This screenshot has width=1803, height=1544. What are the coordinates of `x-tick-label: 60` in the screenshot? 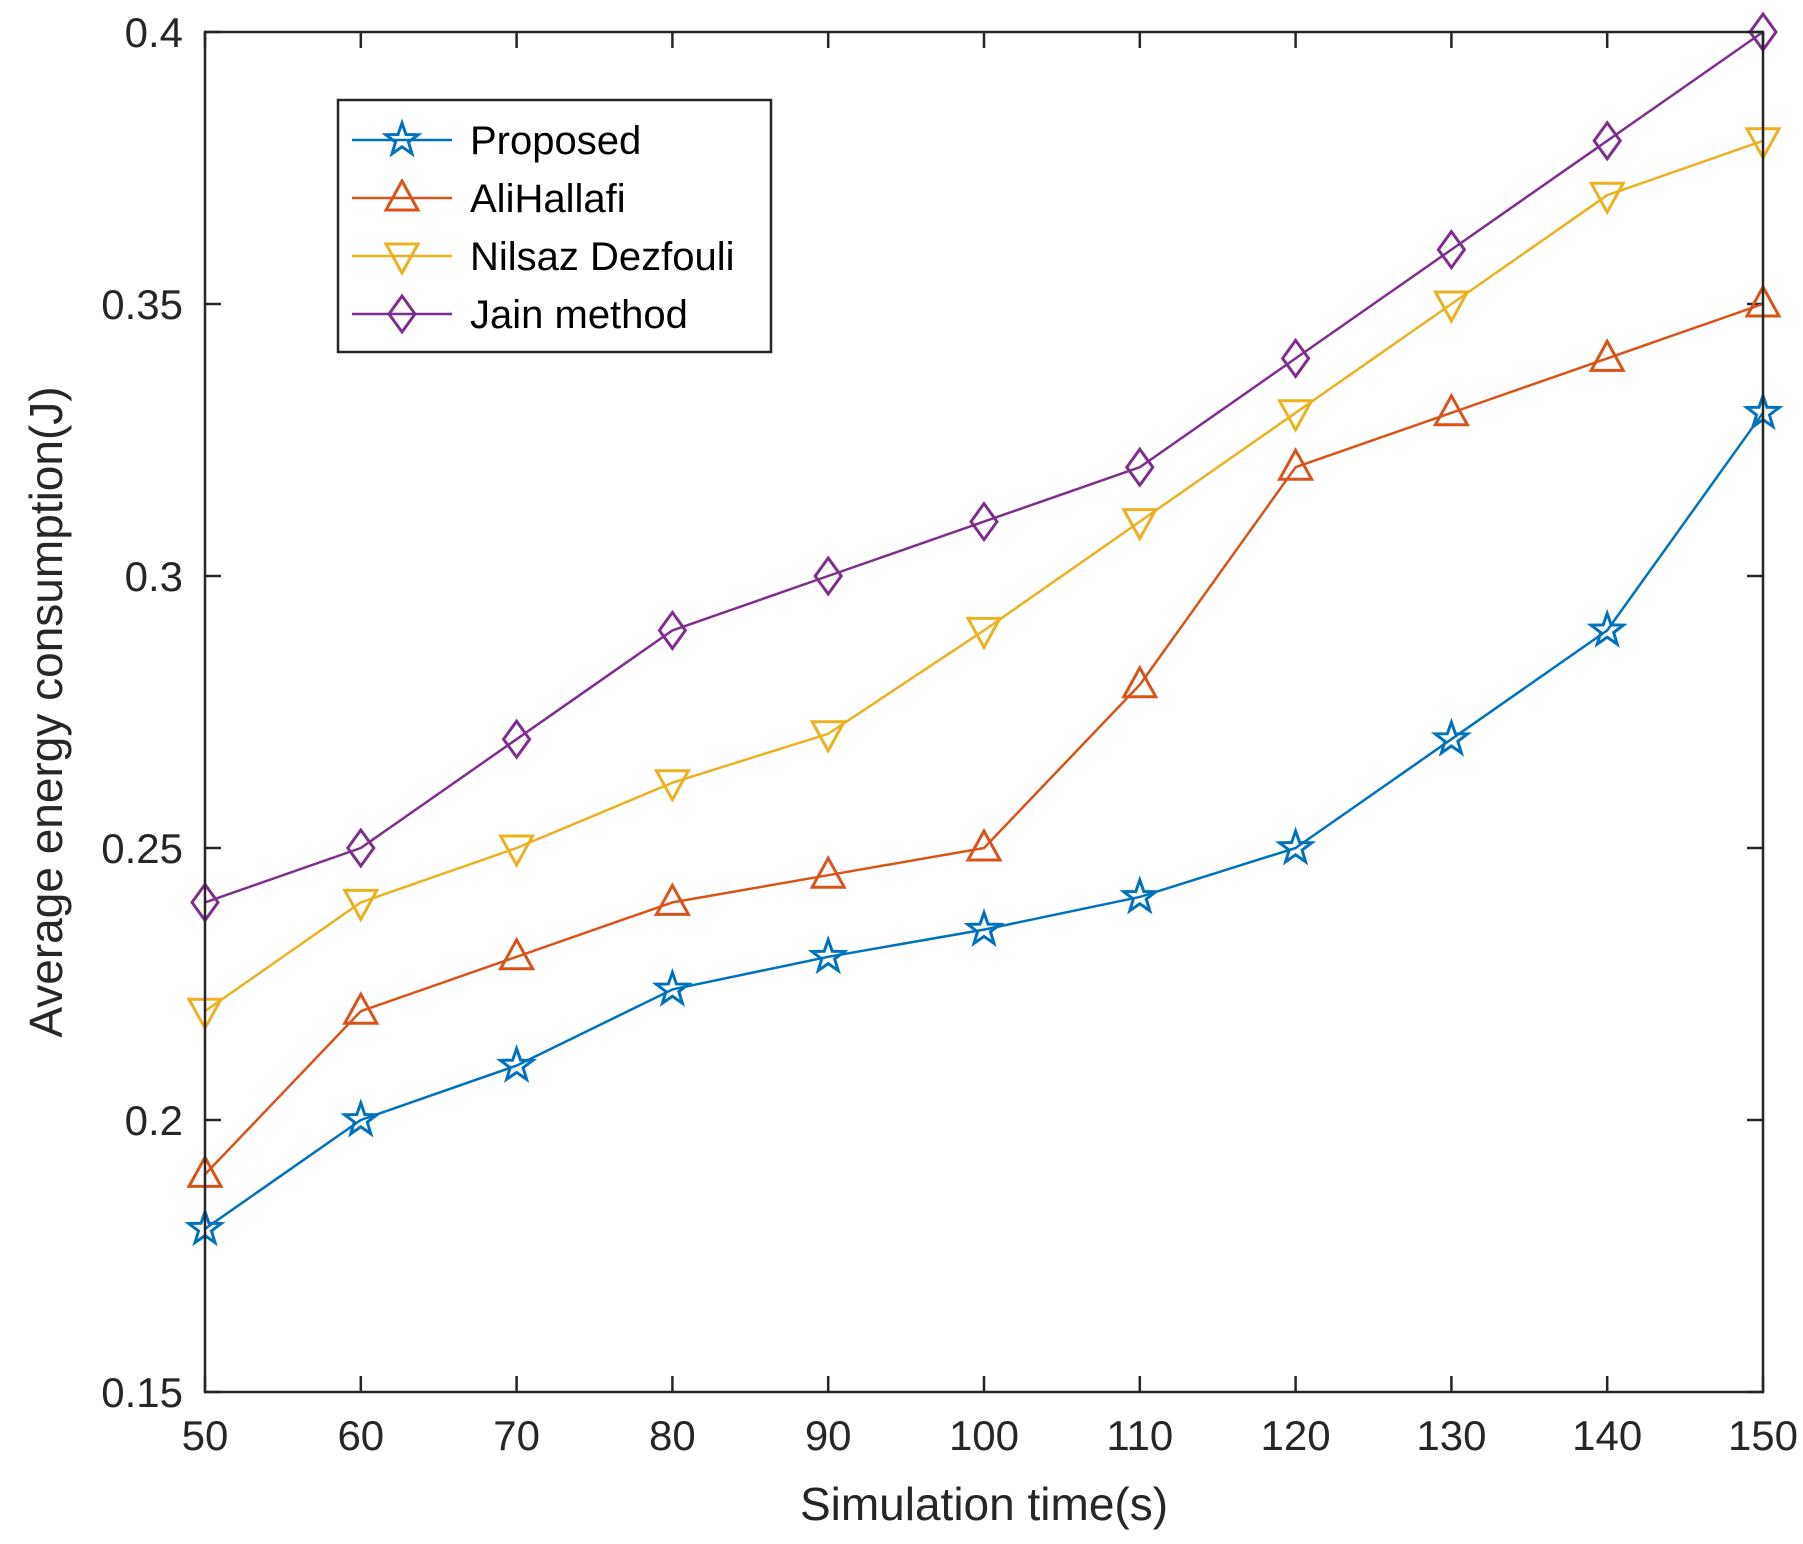 It's located at (360, 1435).